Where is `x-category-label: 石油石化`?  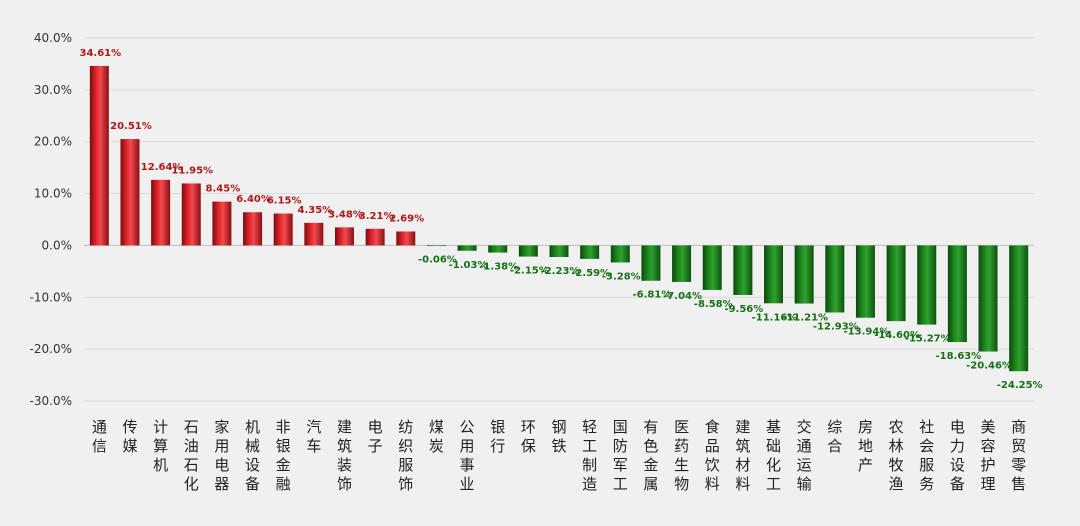
x-category-label: 石油石化 is located at coordinates (191, 455).